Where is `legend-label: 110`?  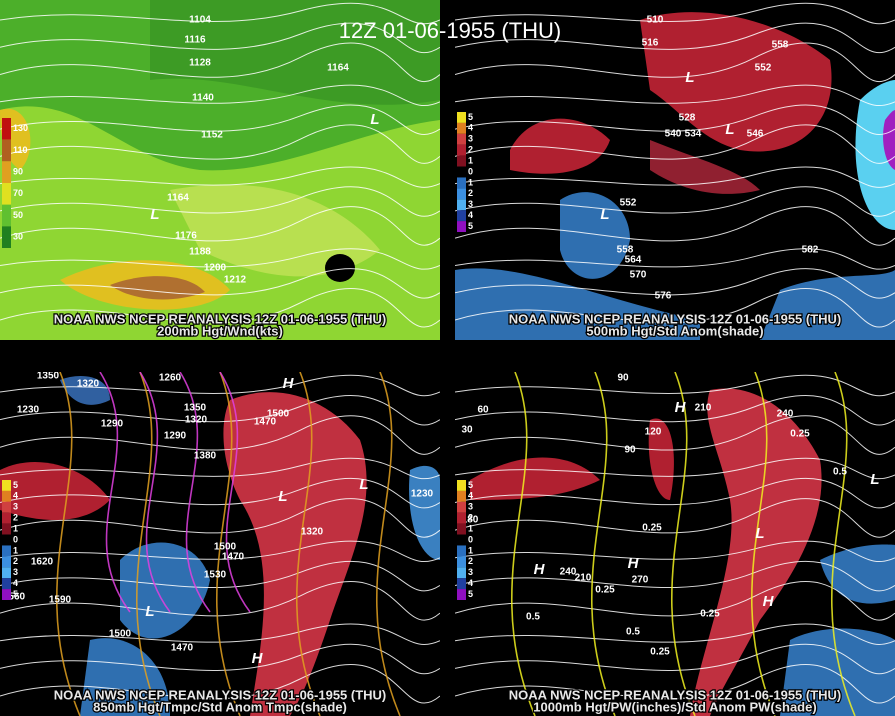
legend-label: 110 is located at coordinates (20, 150).